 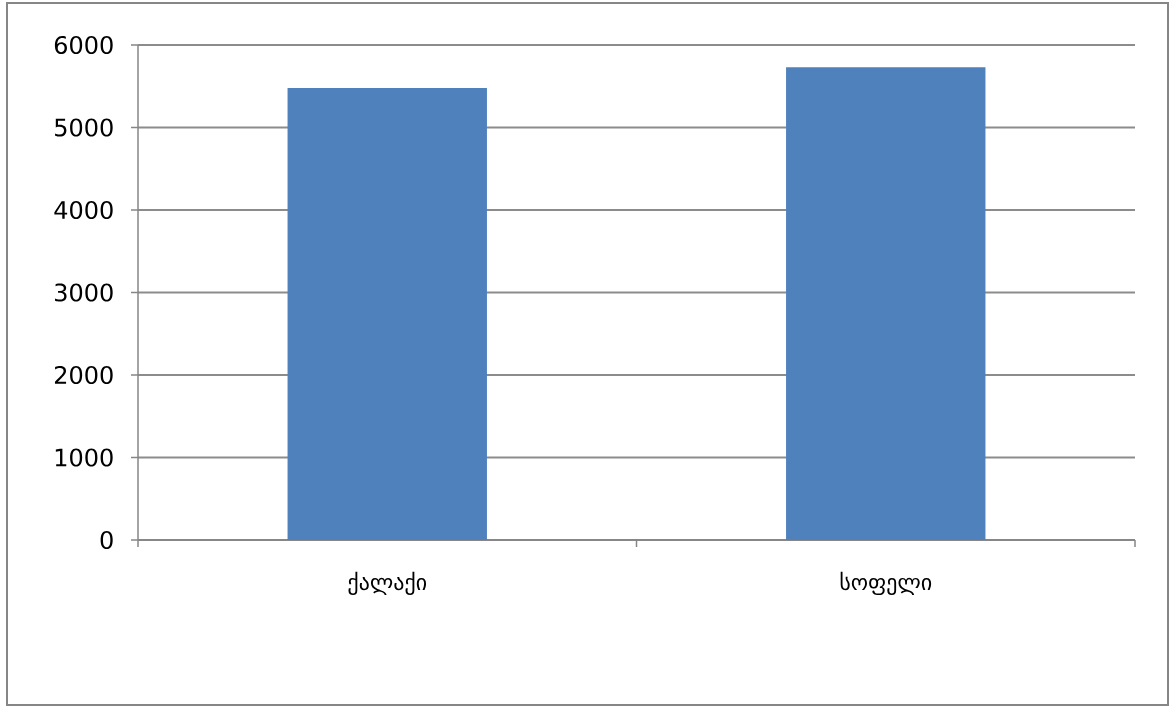 What do you see at coordinates (387, 583) in the screenshot?
I see `x-tick-label: ქალაქი` at bounding box center [387, 583].